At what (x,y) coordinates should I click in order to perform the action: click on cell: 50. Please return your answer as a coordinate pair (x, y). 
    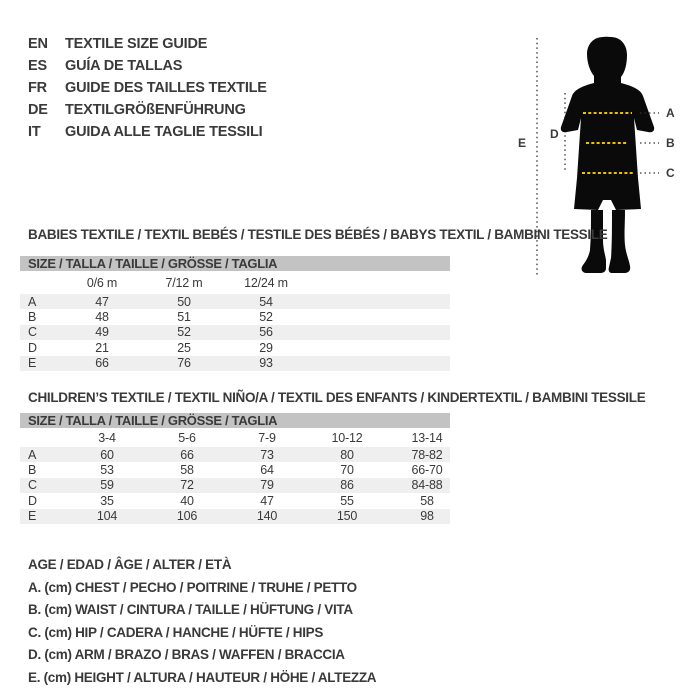
    Looking at the image, I should click on (184, 301).